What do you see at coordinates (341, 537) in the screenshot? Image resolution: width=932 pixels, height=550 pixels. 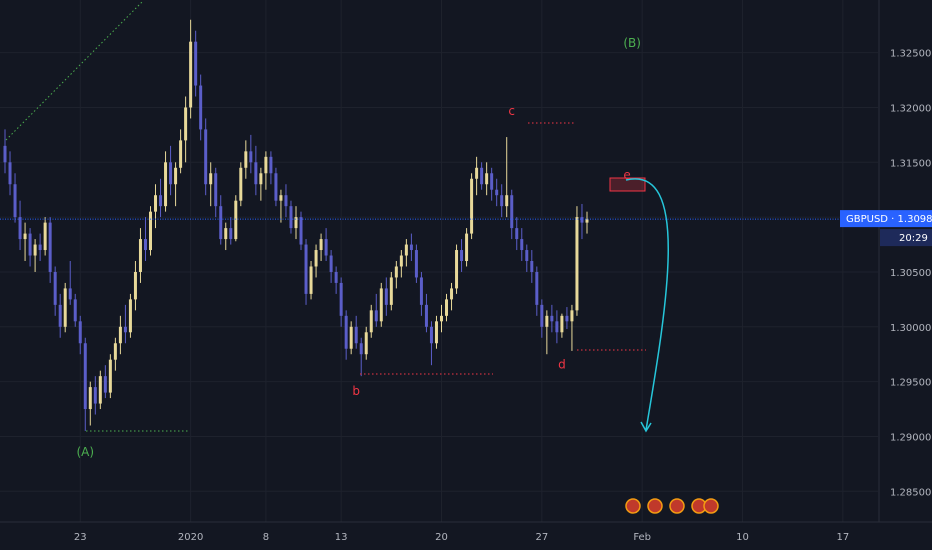 I see `time-tick-label: 13` at bounding box center [341, 537].